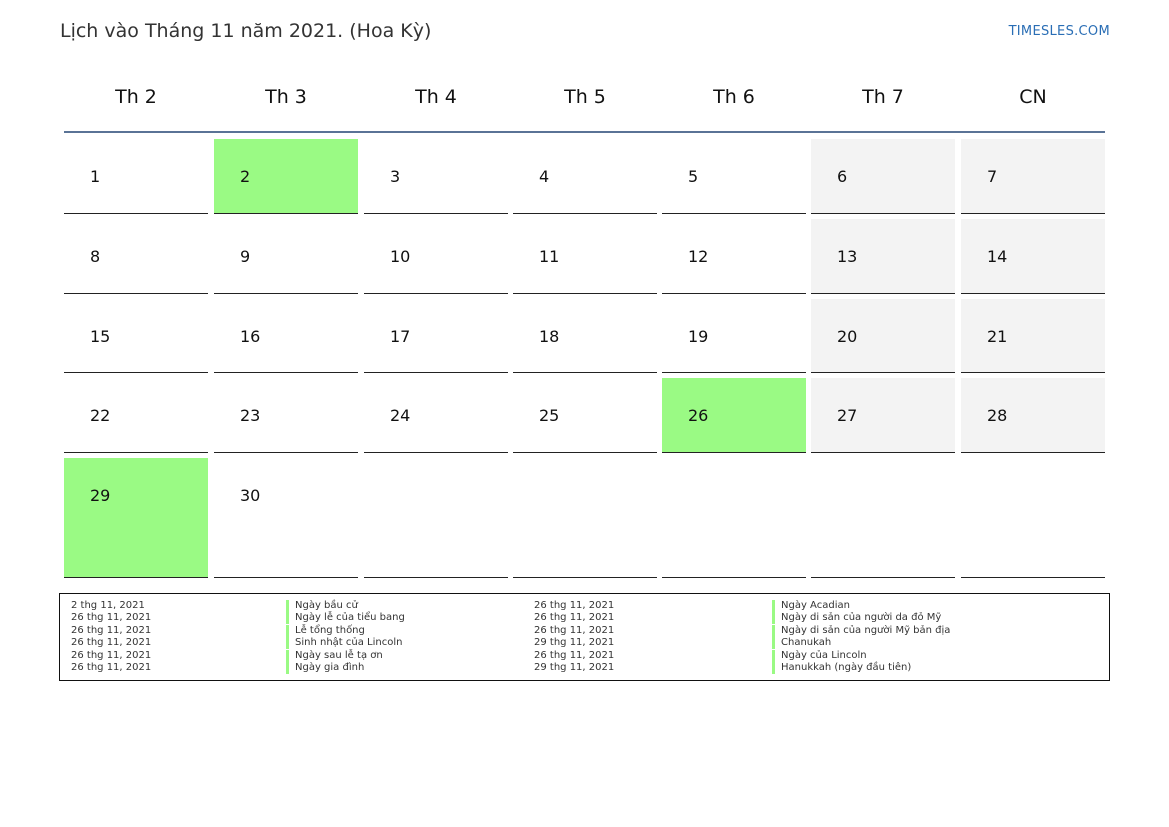  I want to click on day-cell: 22, so click(136, 415).